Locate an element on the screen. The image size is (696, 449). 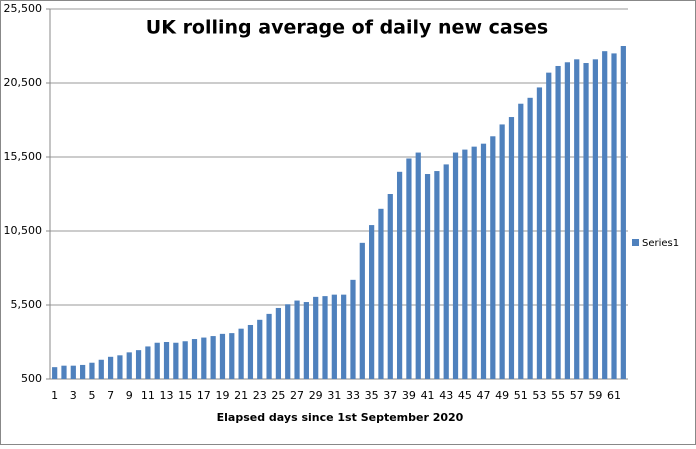
x-tick-label: 41 is located at coordinates (428, 395).